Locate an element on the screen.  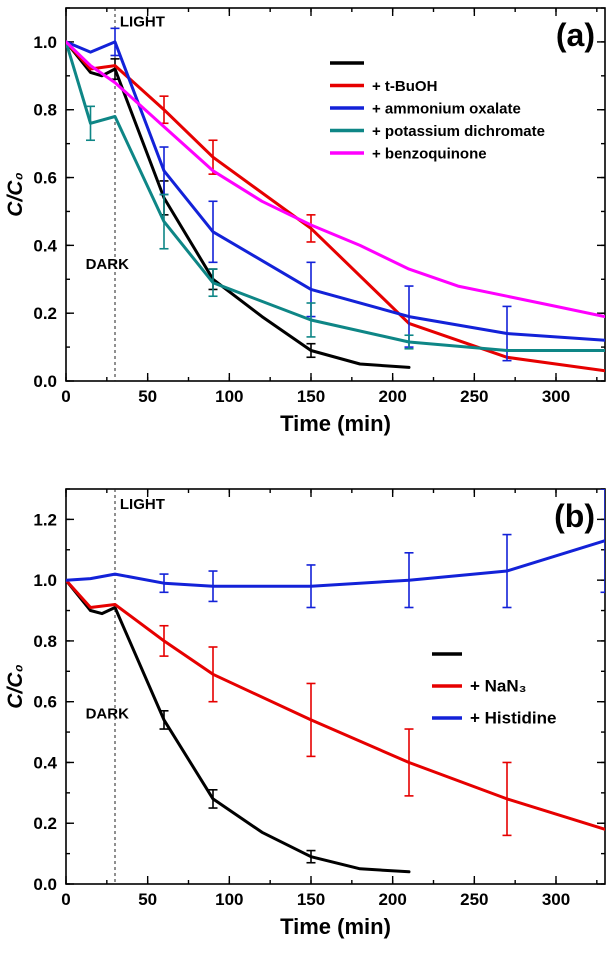
legend-label: + Histidine is located at coordinates (513, 718).